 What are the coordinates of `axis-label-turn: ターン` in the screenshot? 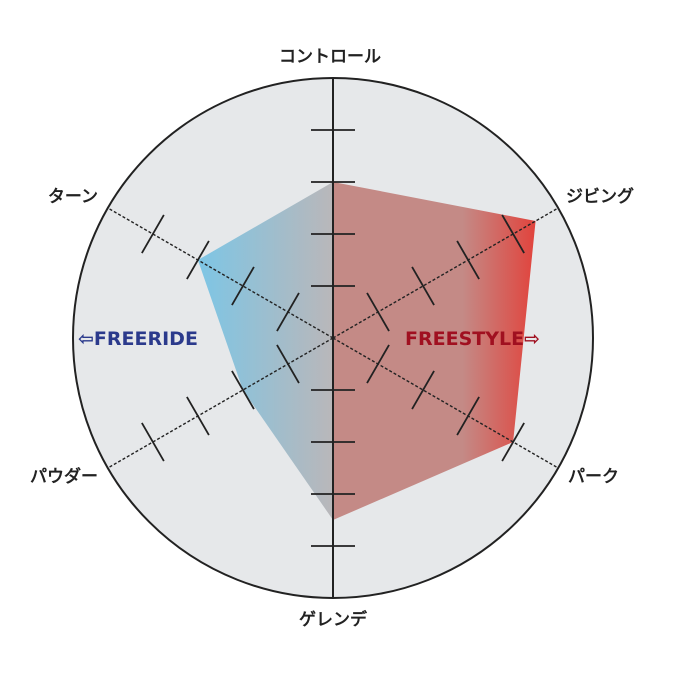 It's located at (73, 197).